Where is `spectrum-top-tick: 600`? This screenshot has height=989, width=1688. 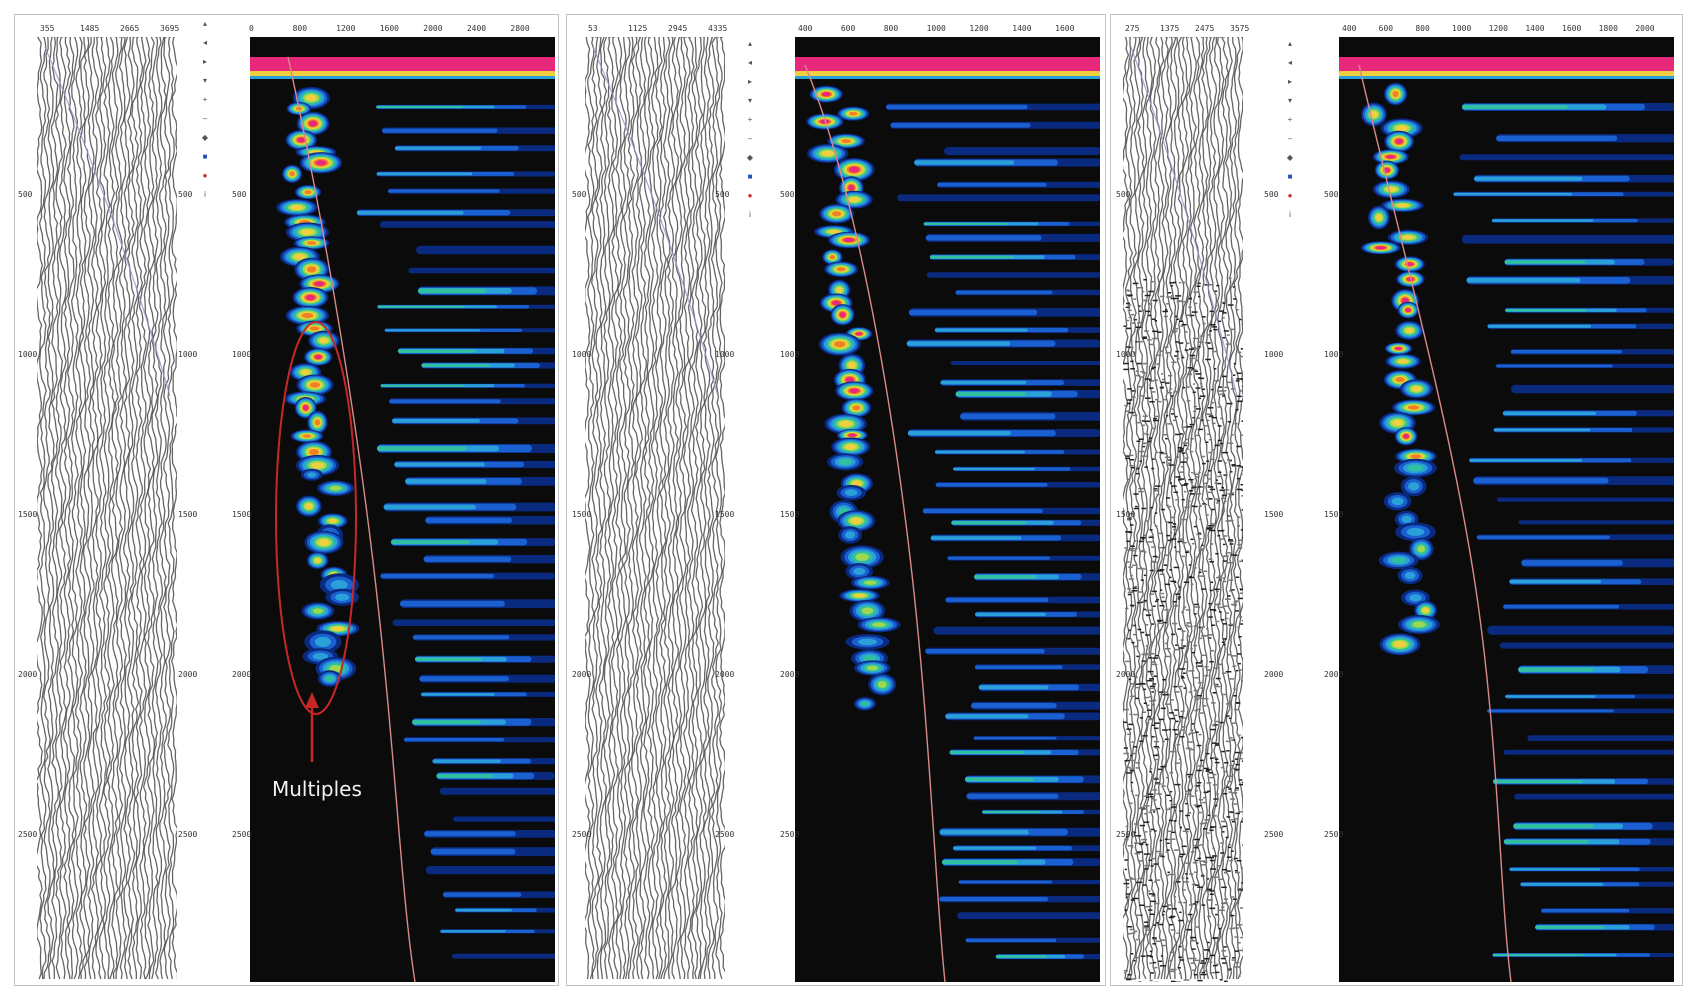 spectrum-top-tick: 600 is located at coordinates (848, 28).